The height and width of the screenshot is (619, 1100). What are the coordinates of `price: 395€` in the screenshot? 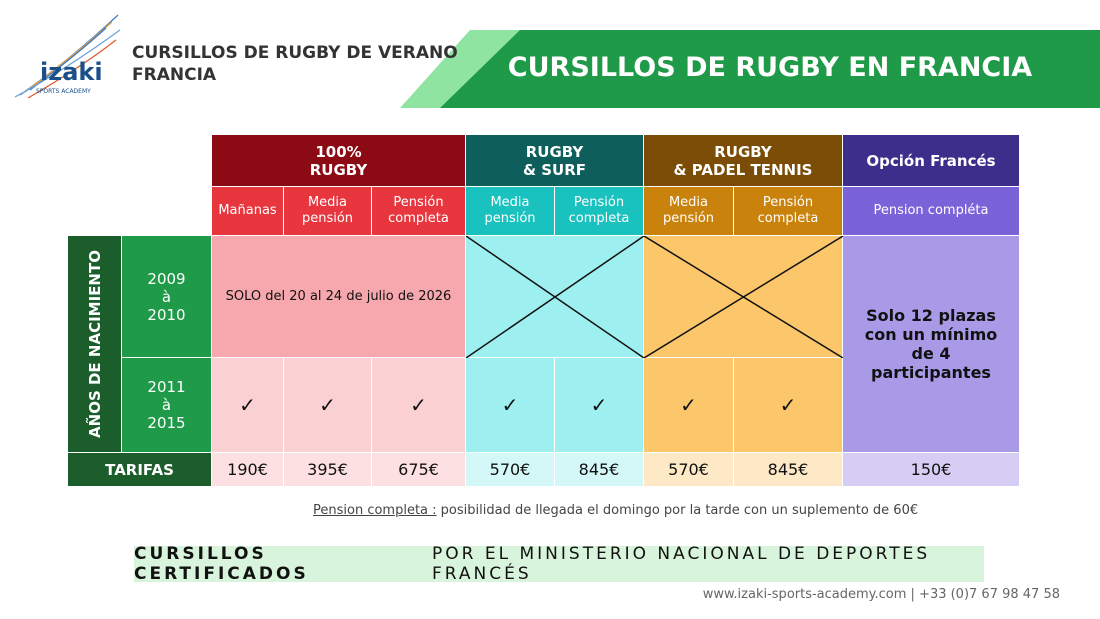 It's located at (328, 470).